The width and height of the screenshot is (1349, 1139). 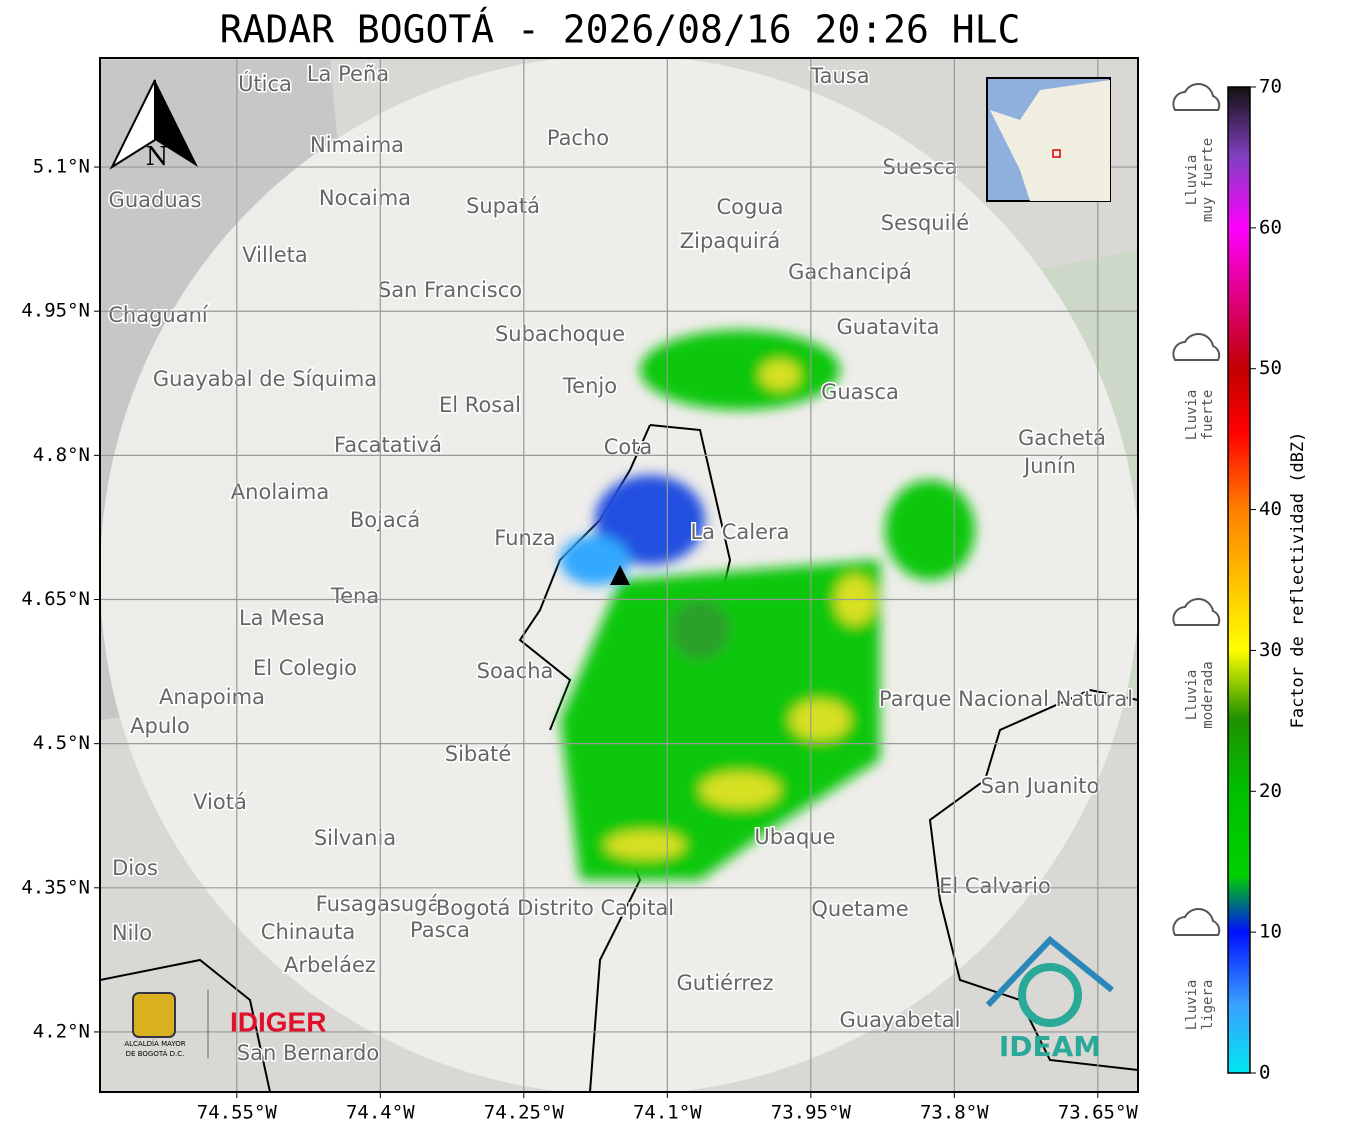 I want to click on place-label: Viotá, so click(x=220, y=802).